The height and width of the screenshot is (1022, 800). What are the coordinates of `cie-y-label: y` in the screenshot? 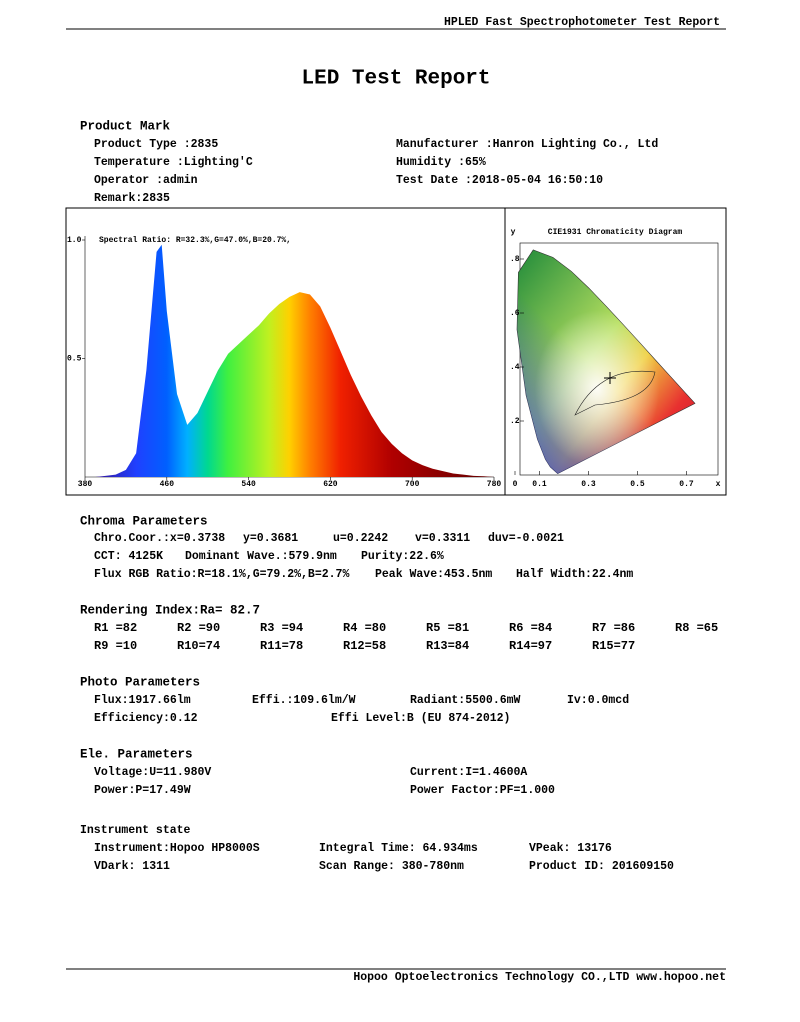 It's located at (513, 232).